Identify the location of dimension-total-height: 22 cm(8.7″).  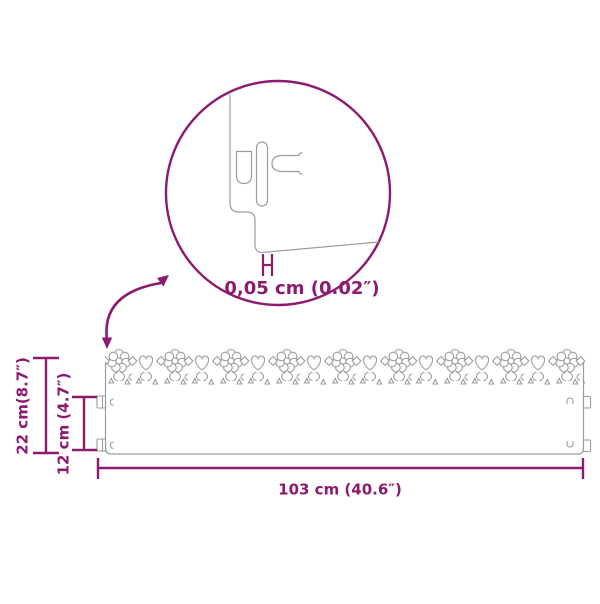
(36, 405).